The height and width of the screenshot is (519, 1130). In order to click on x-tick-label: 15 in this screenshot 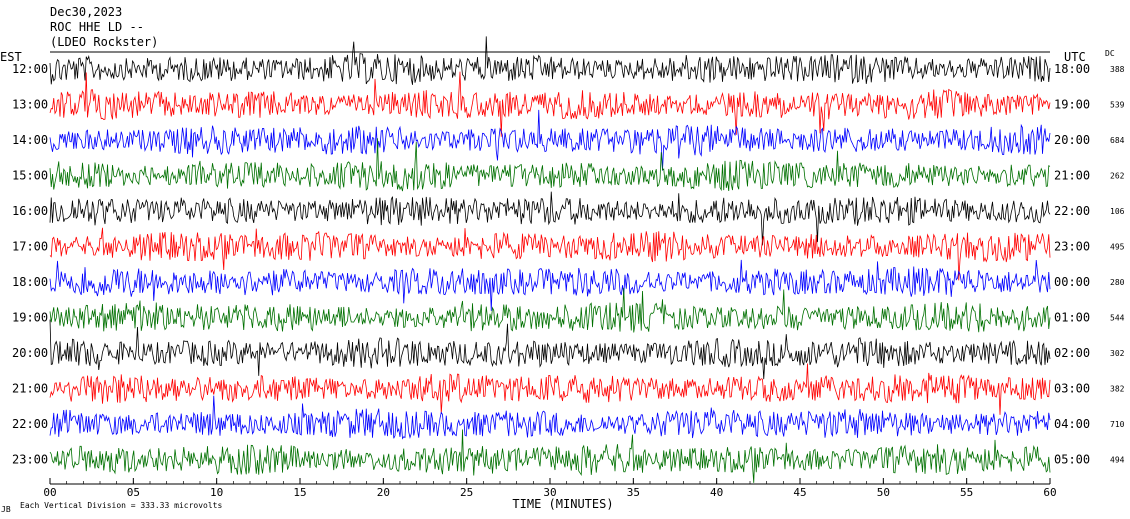, I will do `click(299, 492)`.